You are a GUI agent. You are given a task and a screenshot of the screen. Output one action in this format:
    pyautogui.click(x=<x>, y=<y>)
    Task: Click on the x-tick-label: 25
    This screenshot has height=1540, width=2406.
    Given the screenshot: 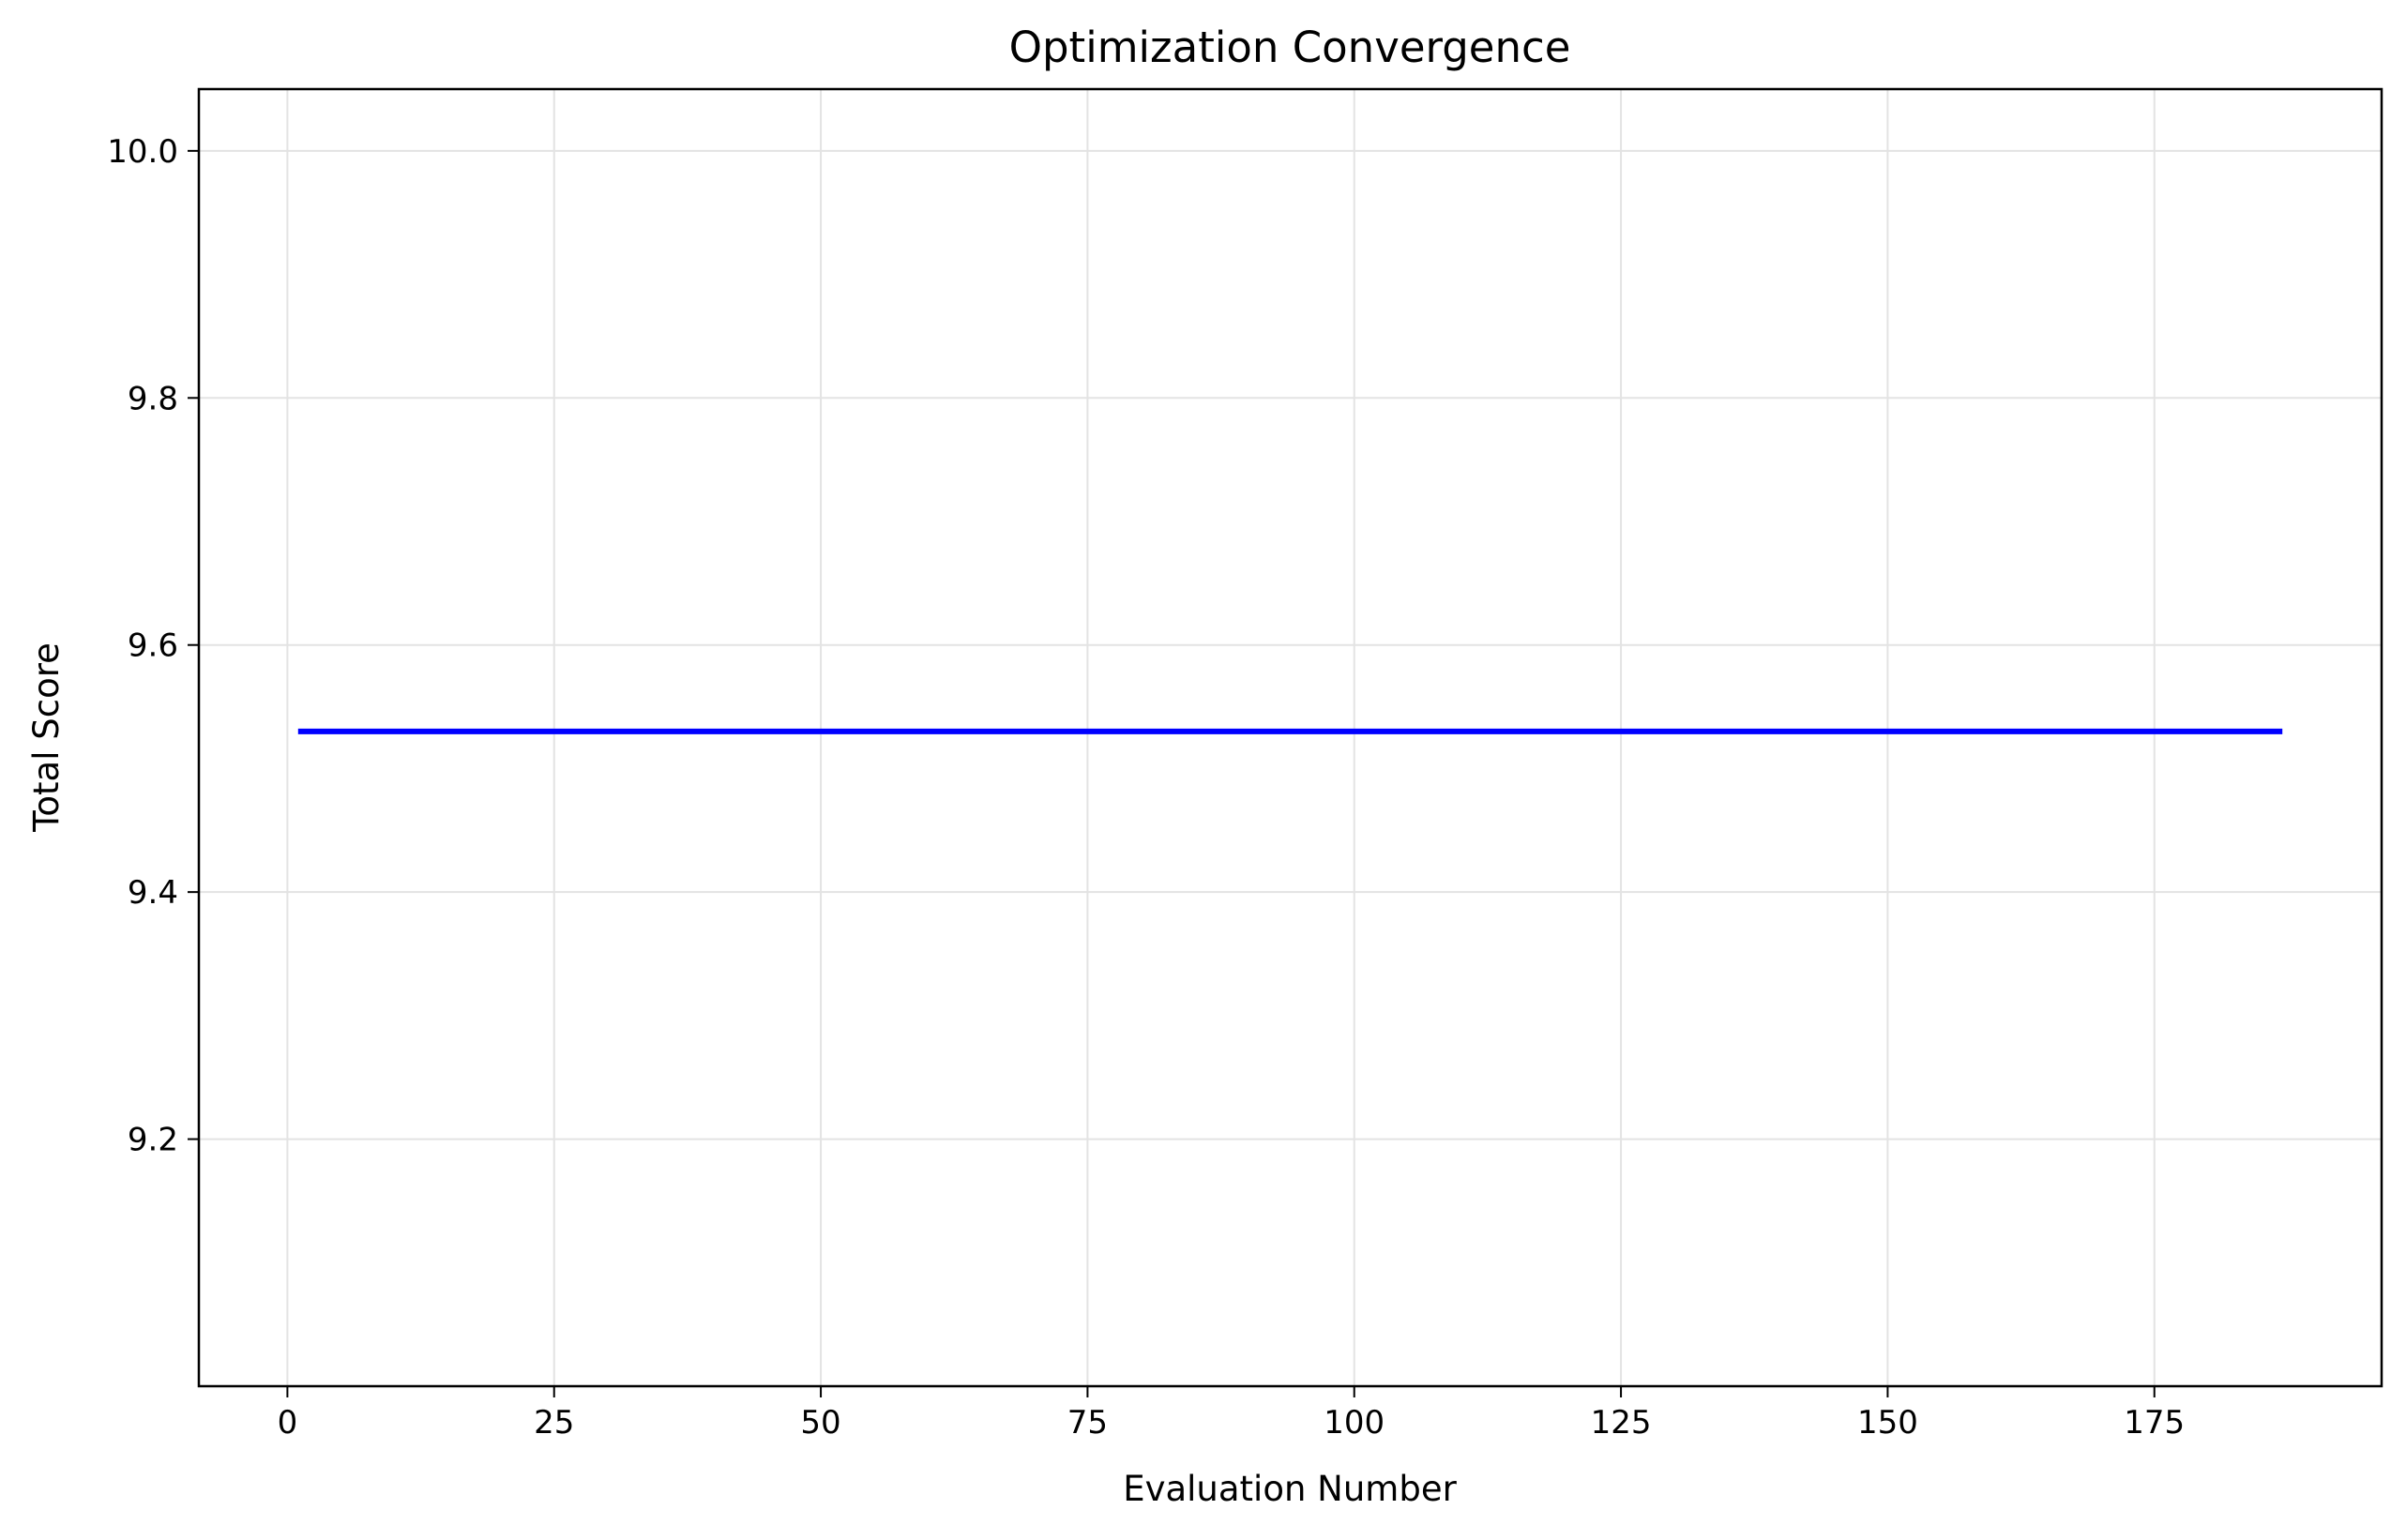 What is the action you would take?
    pyautogui.click(x=554, y=1423)
    